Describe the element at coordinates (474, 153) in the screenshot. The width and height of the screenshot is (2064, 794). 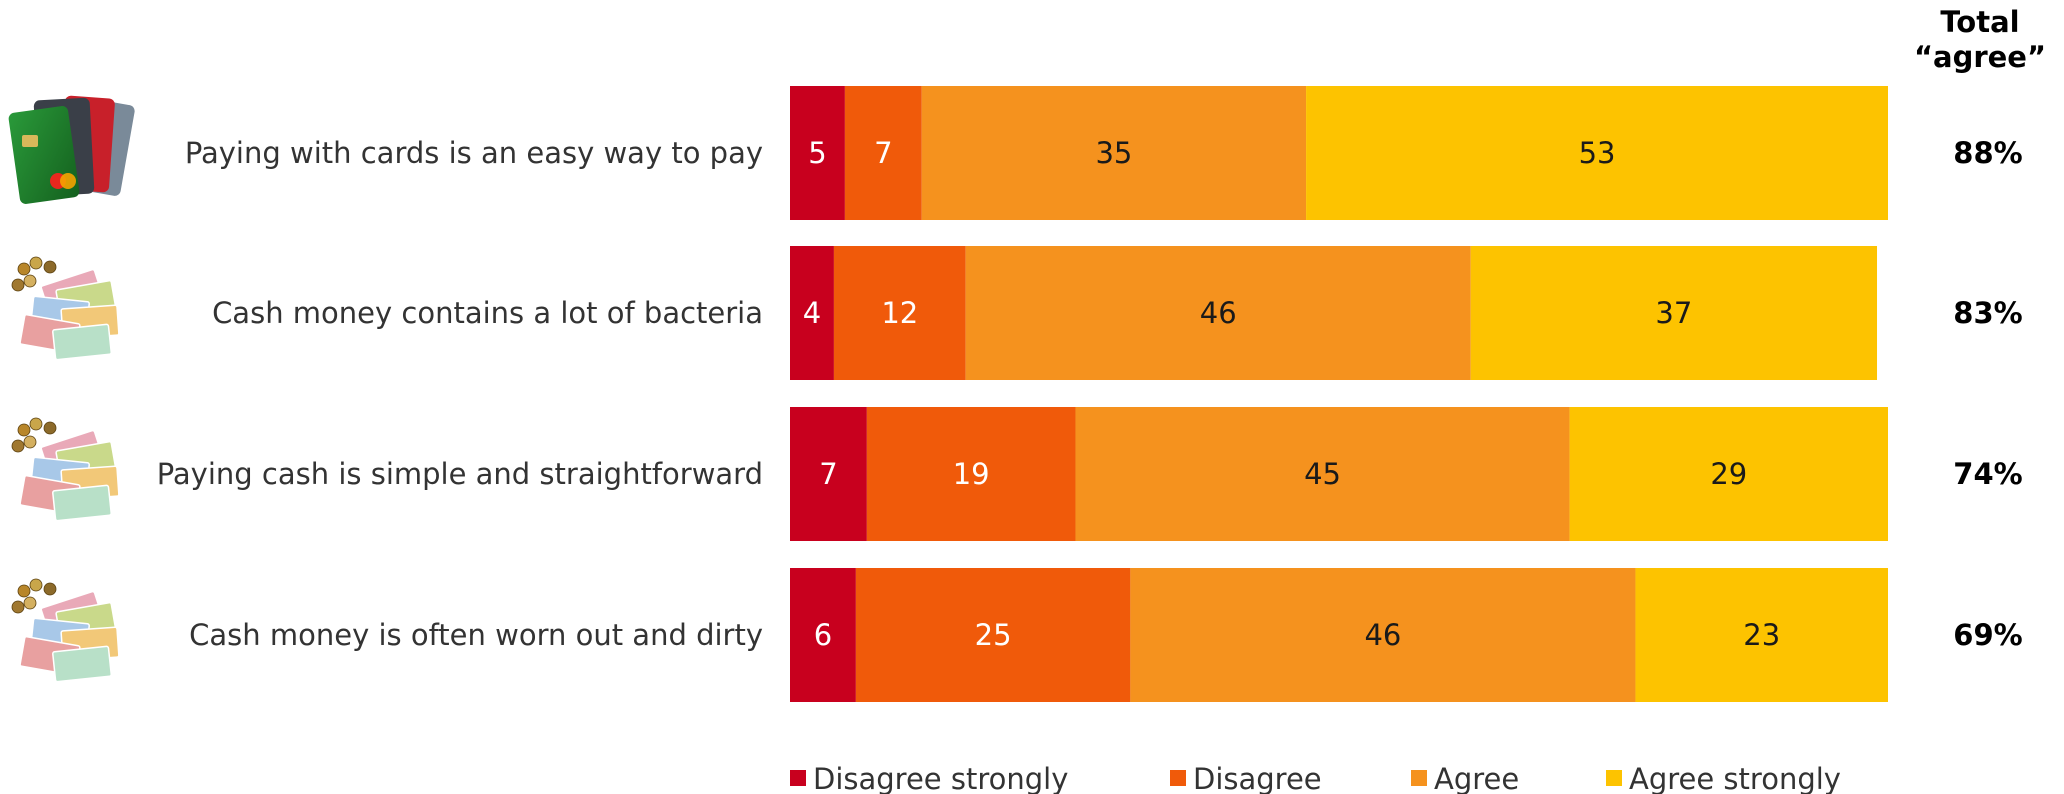
I see `category-label: Paying with cards is an easy way to pay` at that location.